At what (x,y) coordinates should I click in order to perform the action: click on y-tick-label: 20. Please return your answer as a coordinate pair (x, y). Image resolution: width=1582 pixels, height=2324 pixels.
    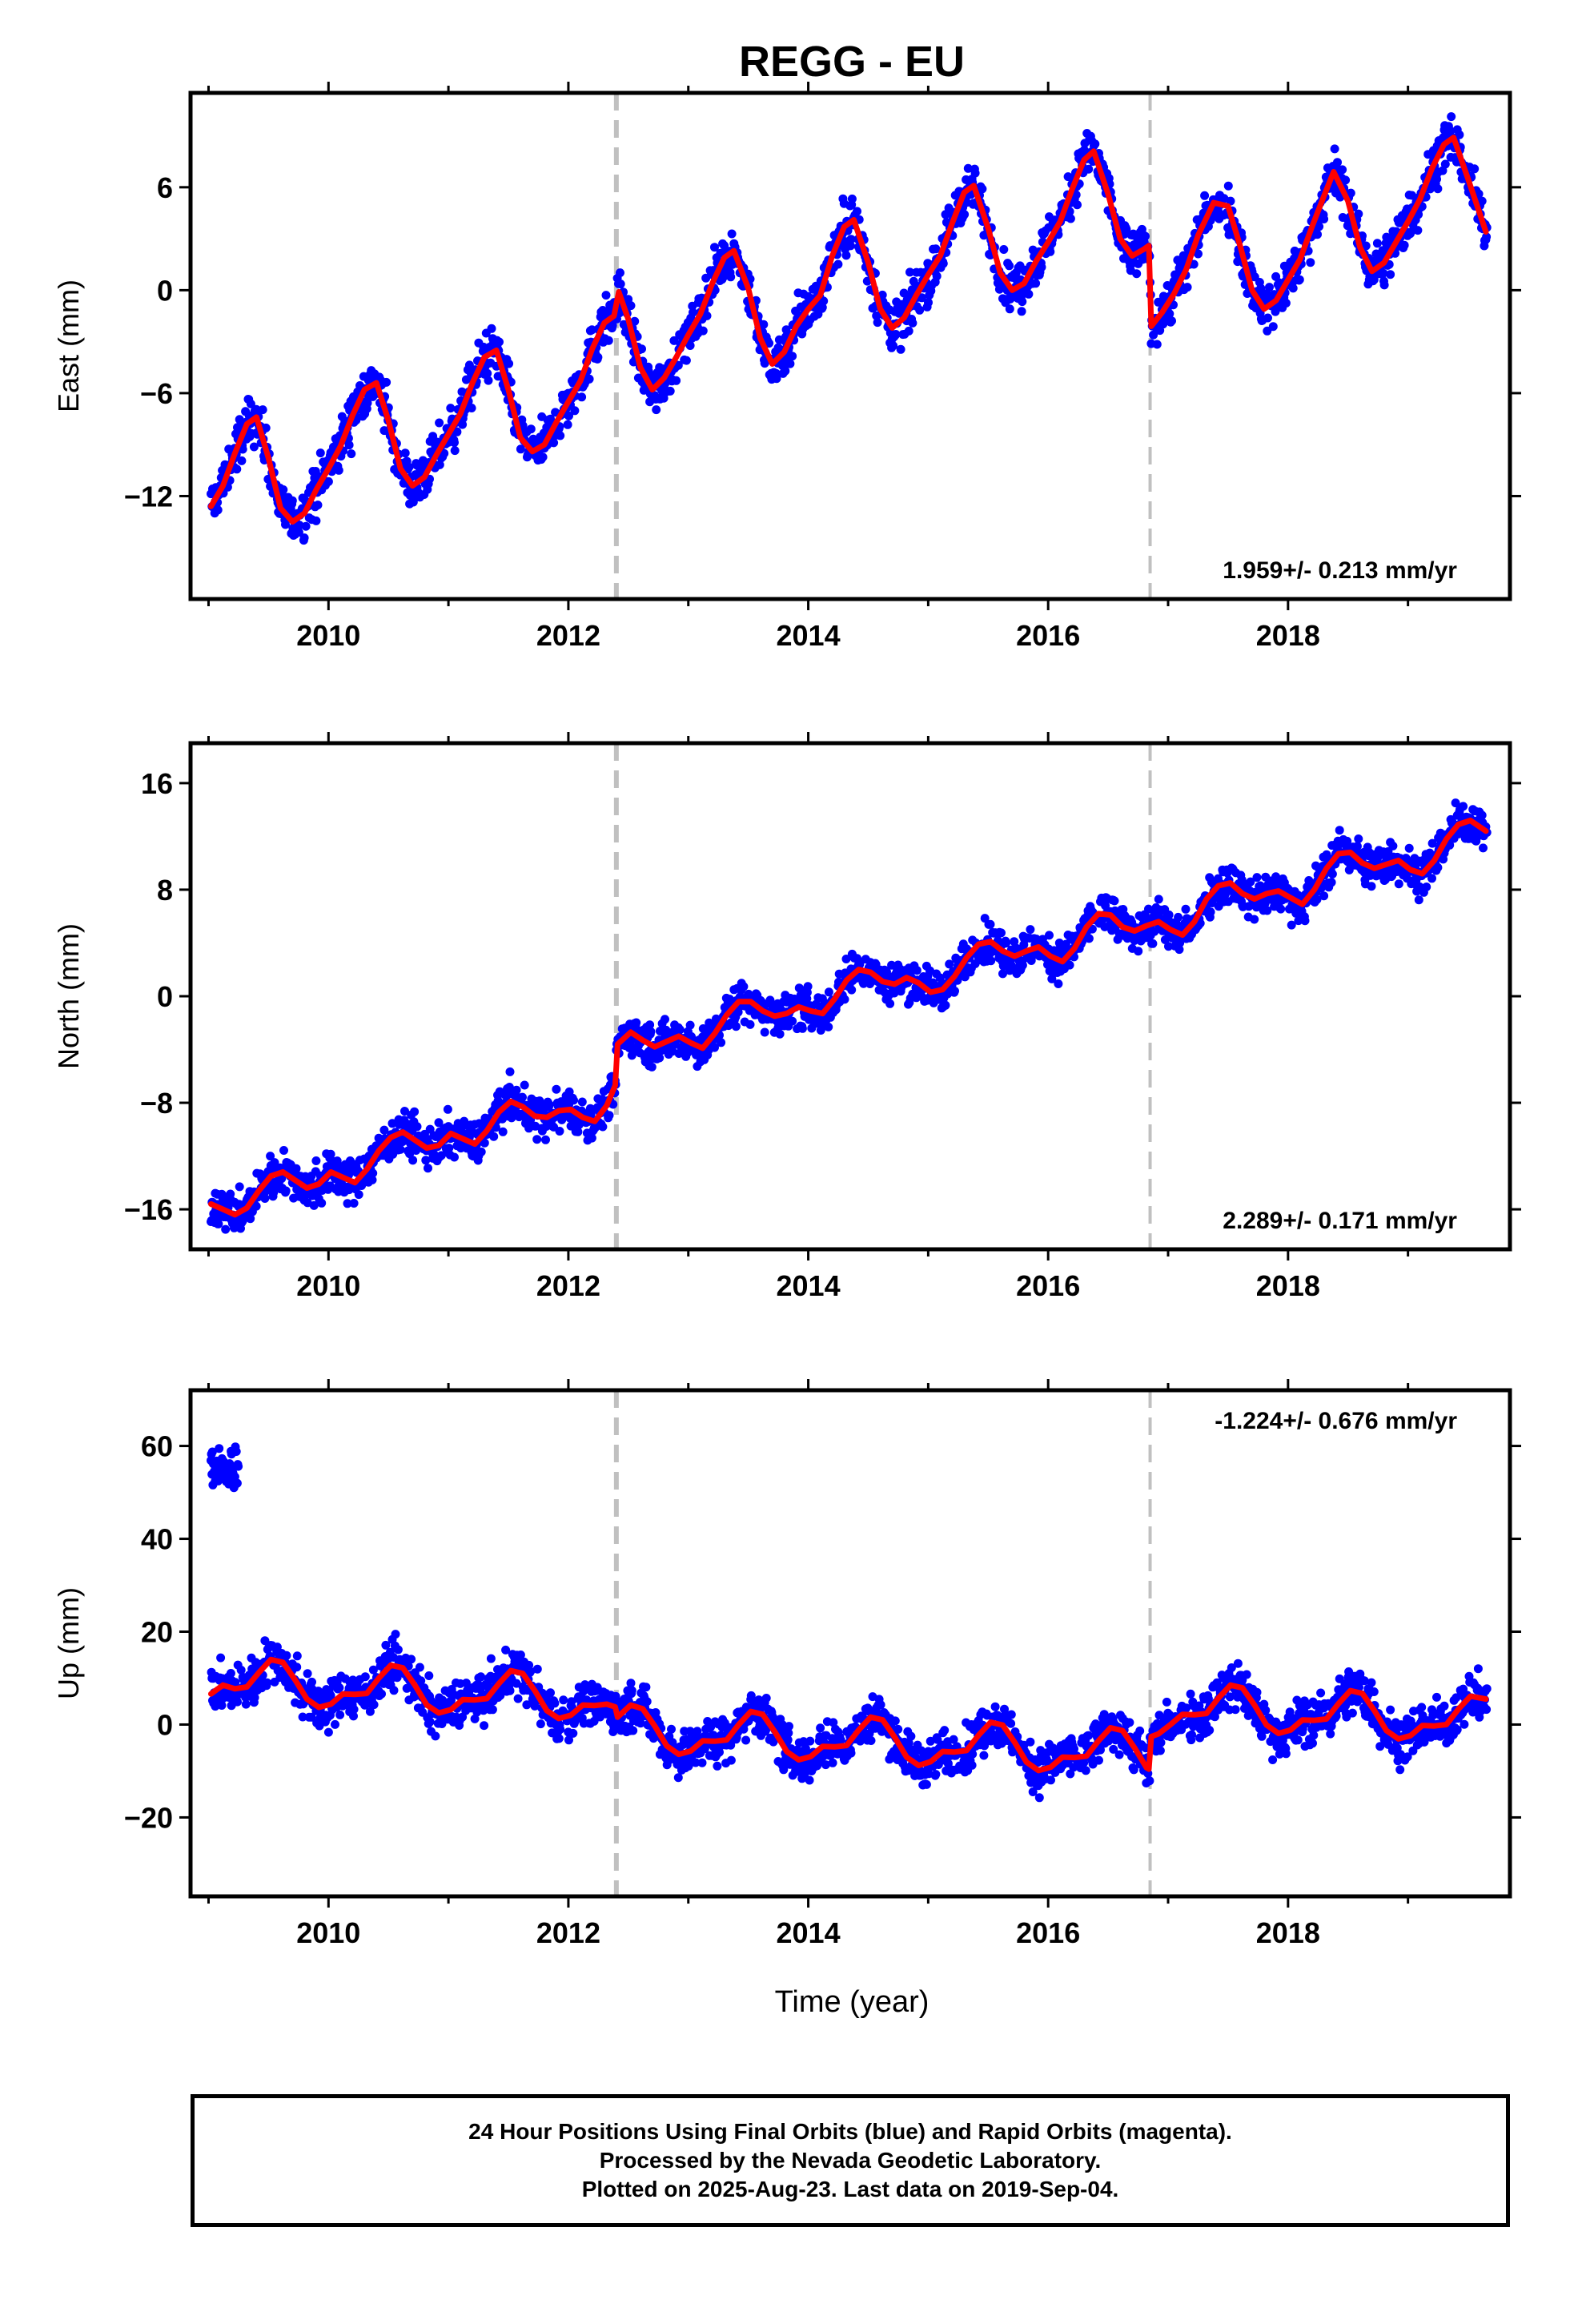
    Looking at the image, I should click on (157, 1632).